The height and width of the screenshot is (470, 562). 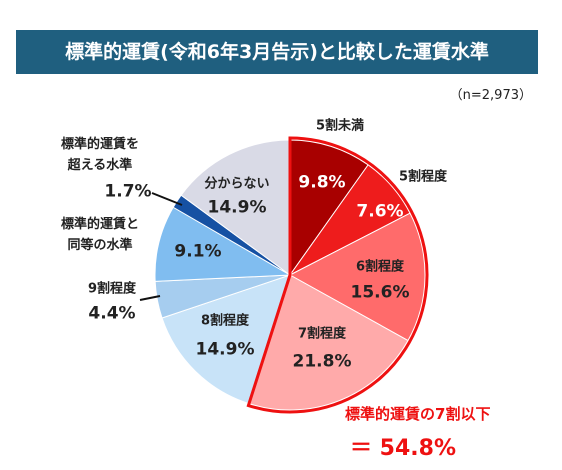 What do you see at coordinates (198, 251) in the screenshot?
I see `value-label: 9.1%` at bounding box center [198, 251].